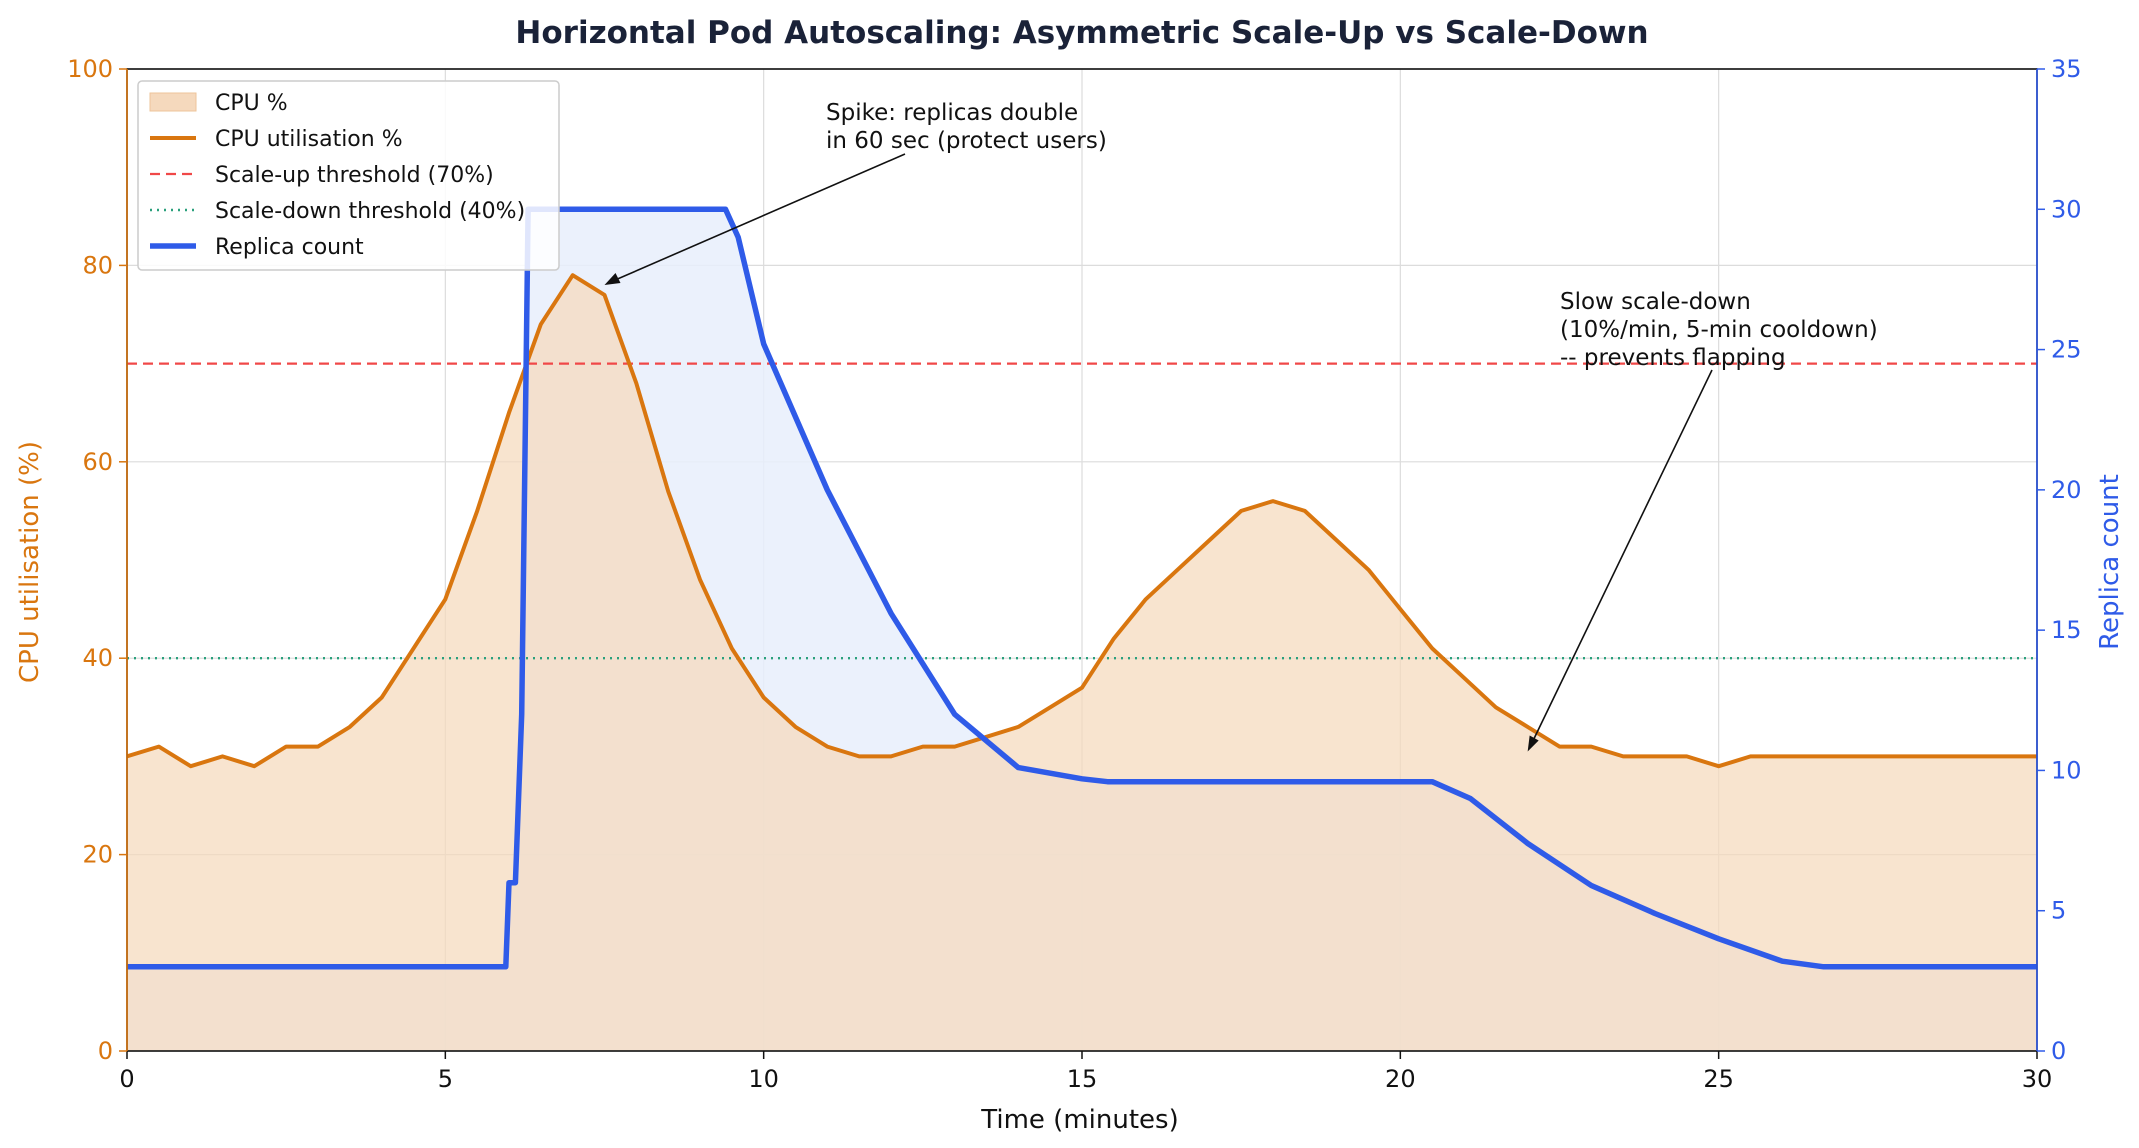 The image size is (2139, 1148). I want to click on y-right-tick-label: 10, so click(2066, 770).